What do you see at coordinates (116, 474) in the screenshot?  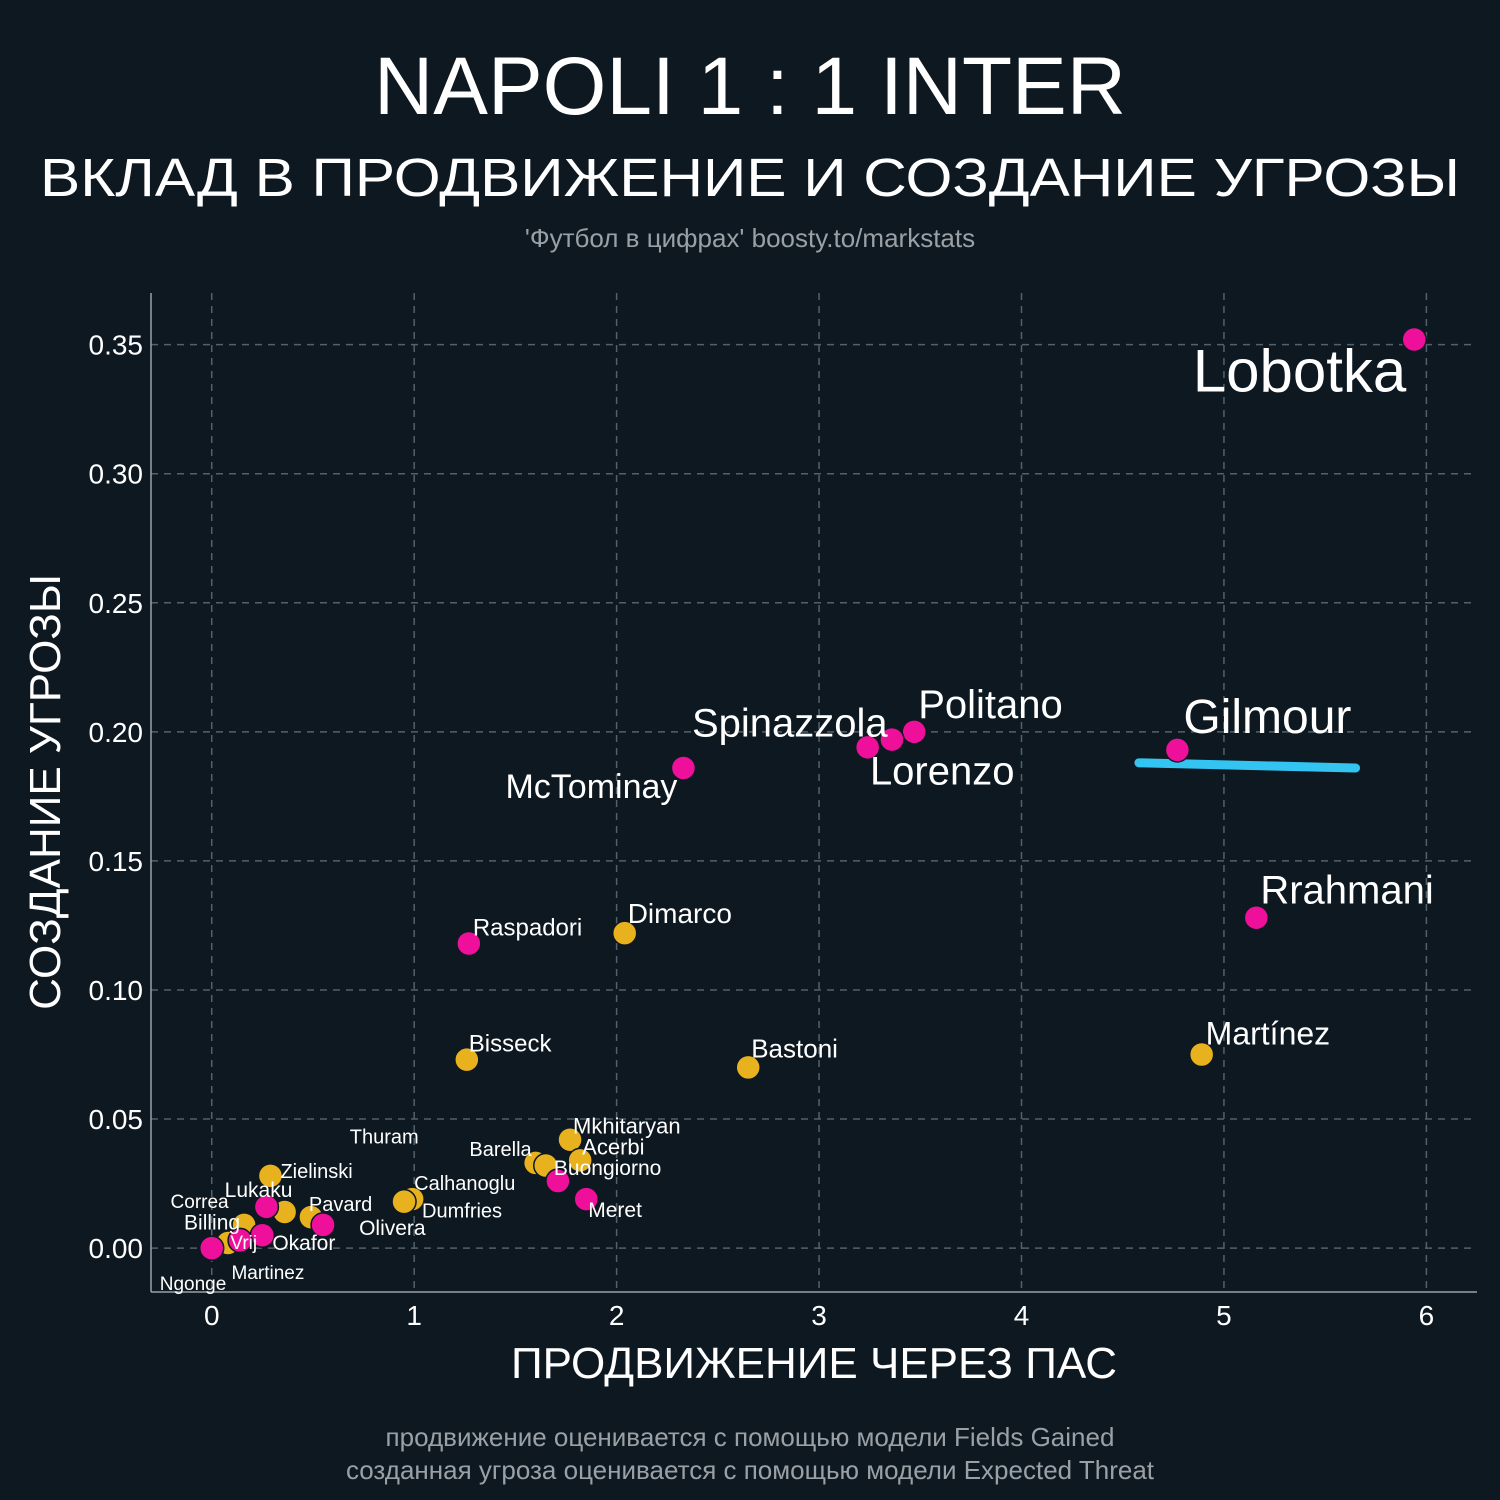 I see `y-tick-label: 0.30` at bounding box center [116, 474].